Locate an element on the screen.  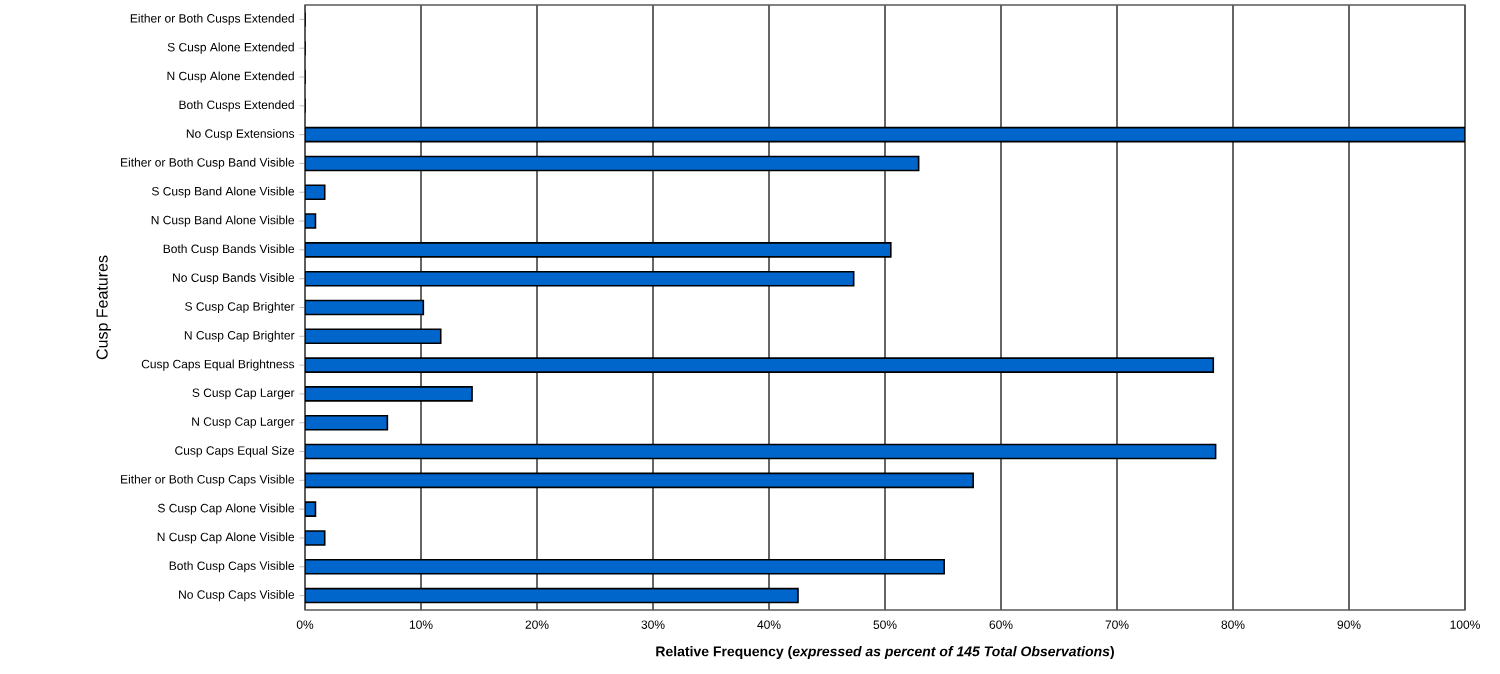
y-axis-title: Cusp Features is located at coordinates (103, 307).